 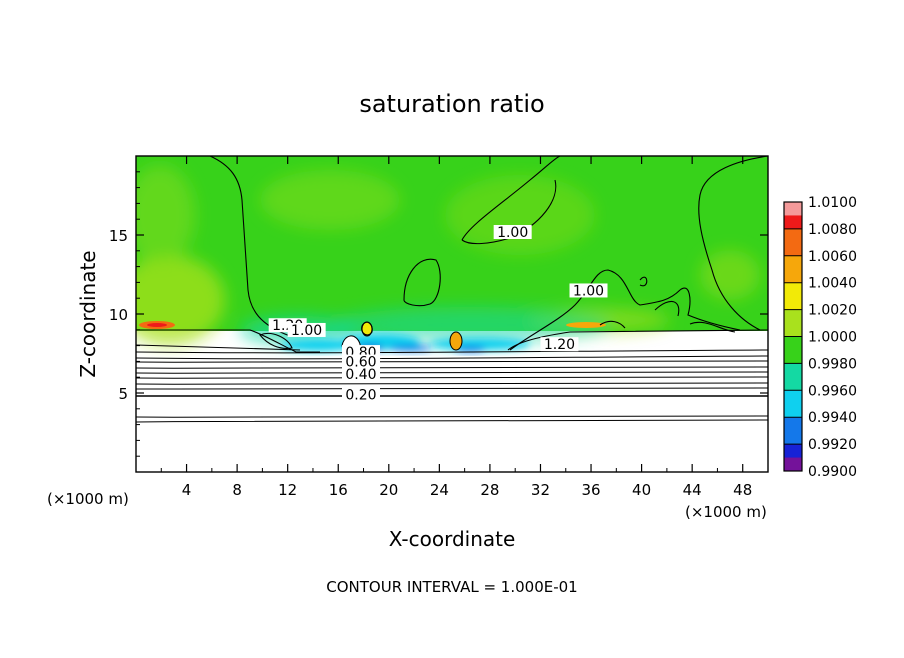 What do you see at coordinates (276, 340) in the screenshot?
I see `contour-thin-ring-left` at bounding box center [276, 340].